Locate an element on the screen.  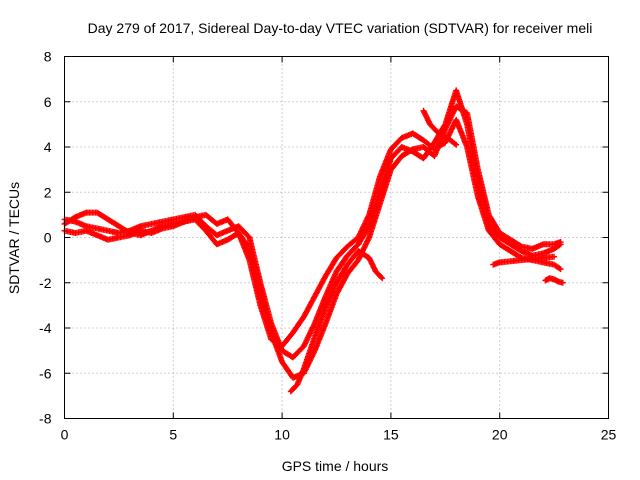
y-tick-label: 6 is located at coordinates (48, 102).